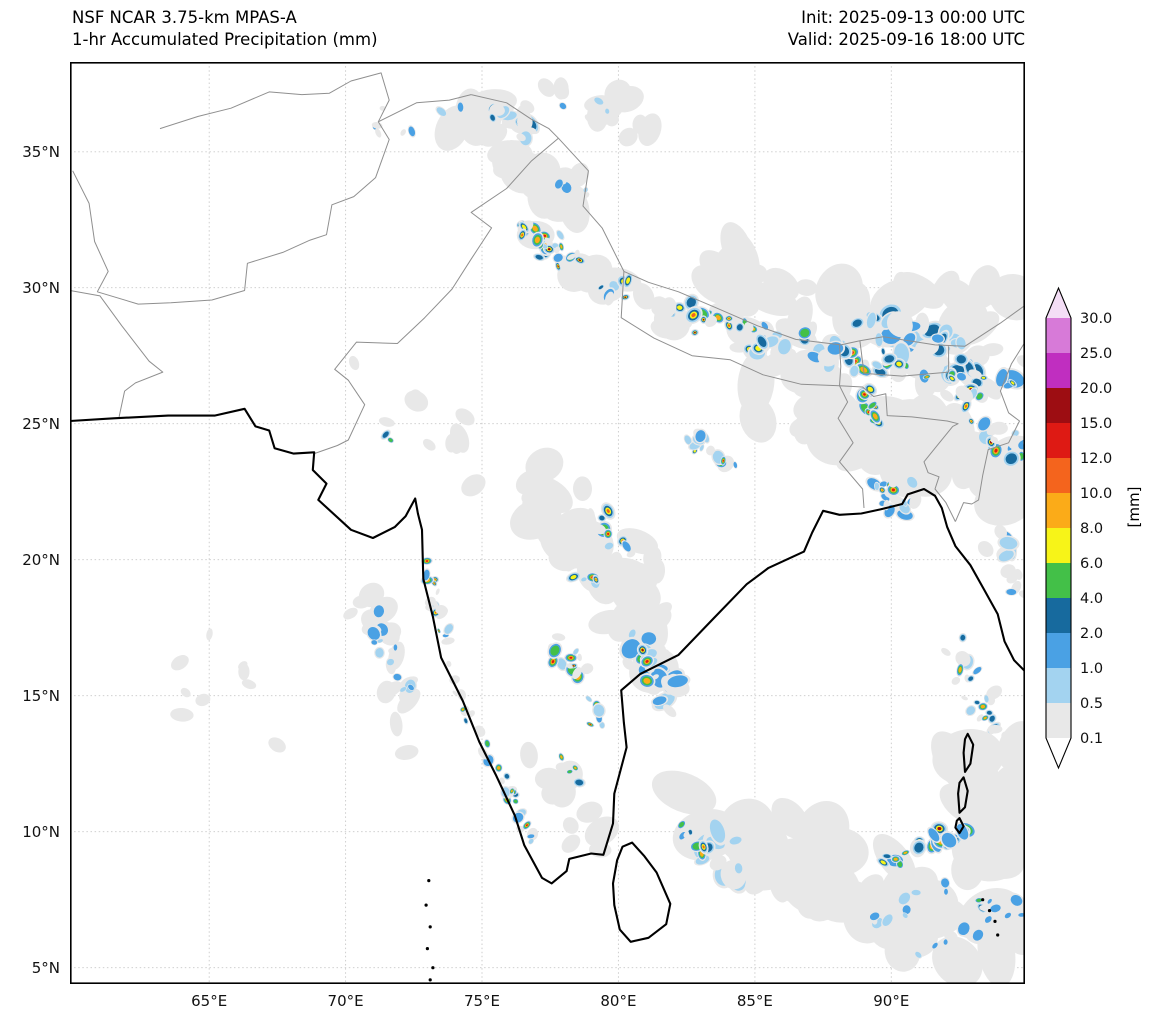 Image resolution: width=1160 pixels, height=1032 pixels. I want to click on y-tick-label: 30°N, so click(41, 287).